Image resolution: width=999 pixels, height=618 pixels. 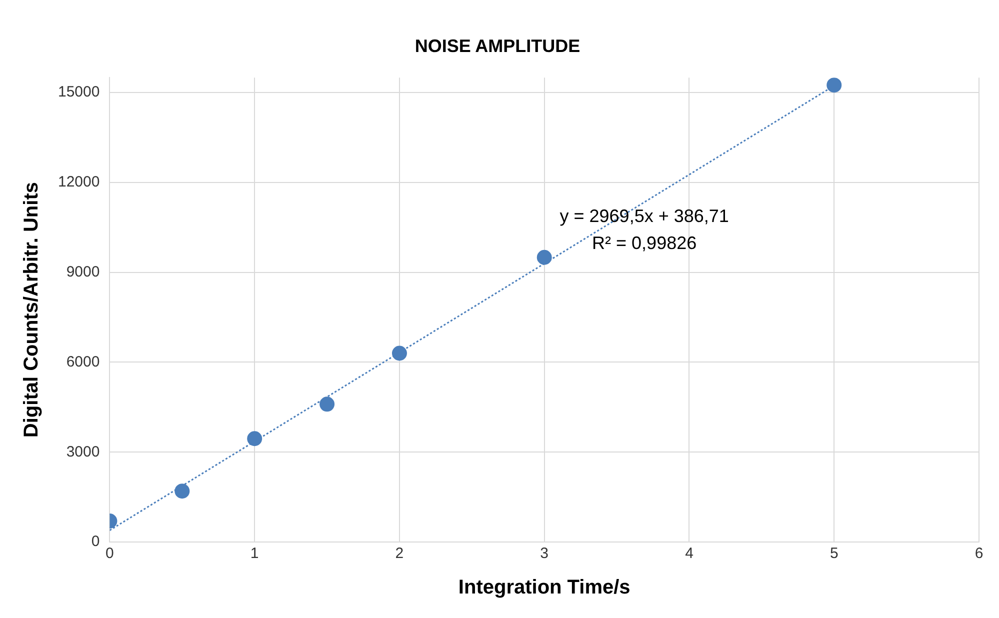 I want to click on x-tick-label: 0, so click(x=110, y=553).